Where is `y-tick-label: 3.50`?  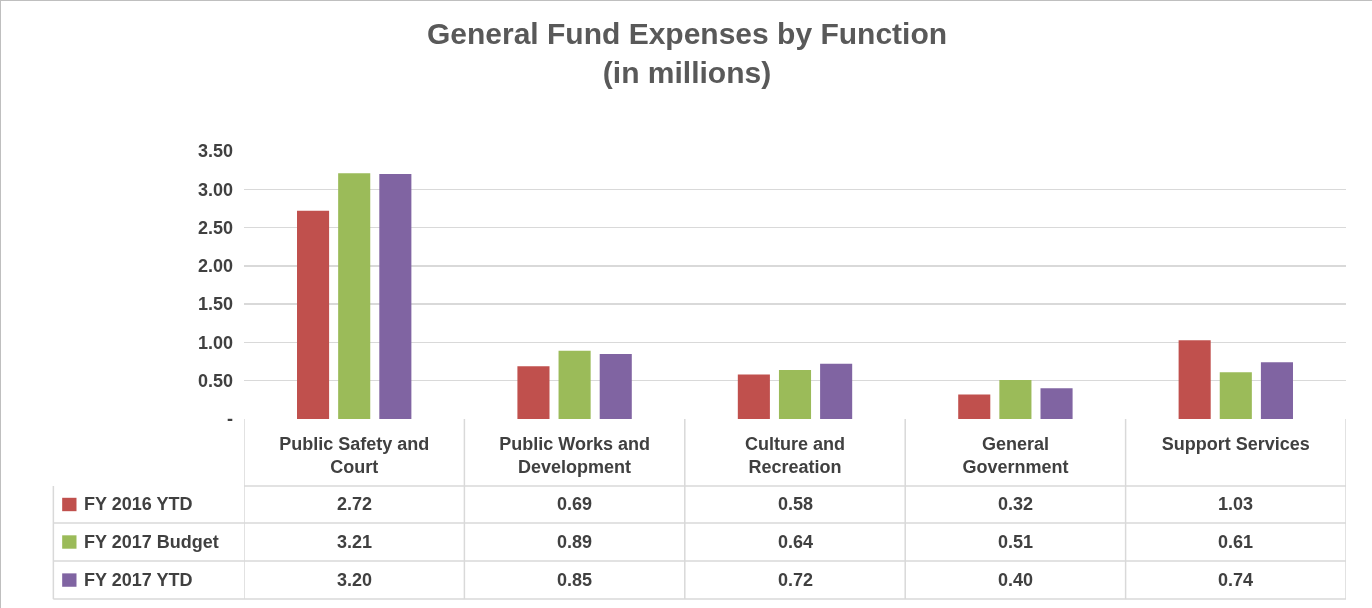 y-tick-label: 3.50 is located at coordinates (215, 151).